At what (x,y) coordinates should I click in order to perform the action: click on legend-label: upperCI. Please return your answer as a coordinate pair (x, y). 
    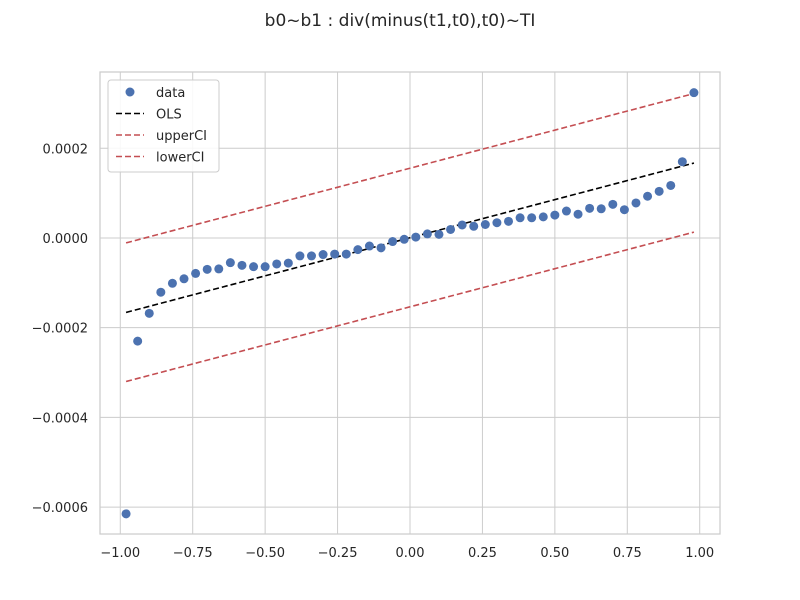
    Looking at the image, I should click on (181, 136).